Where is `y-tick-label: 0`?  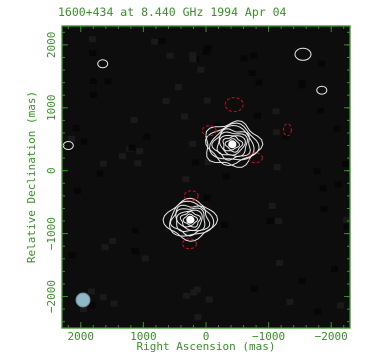
y-tick-label: 0 is located at coordinates (51, 170).